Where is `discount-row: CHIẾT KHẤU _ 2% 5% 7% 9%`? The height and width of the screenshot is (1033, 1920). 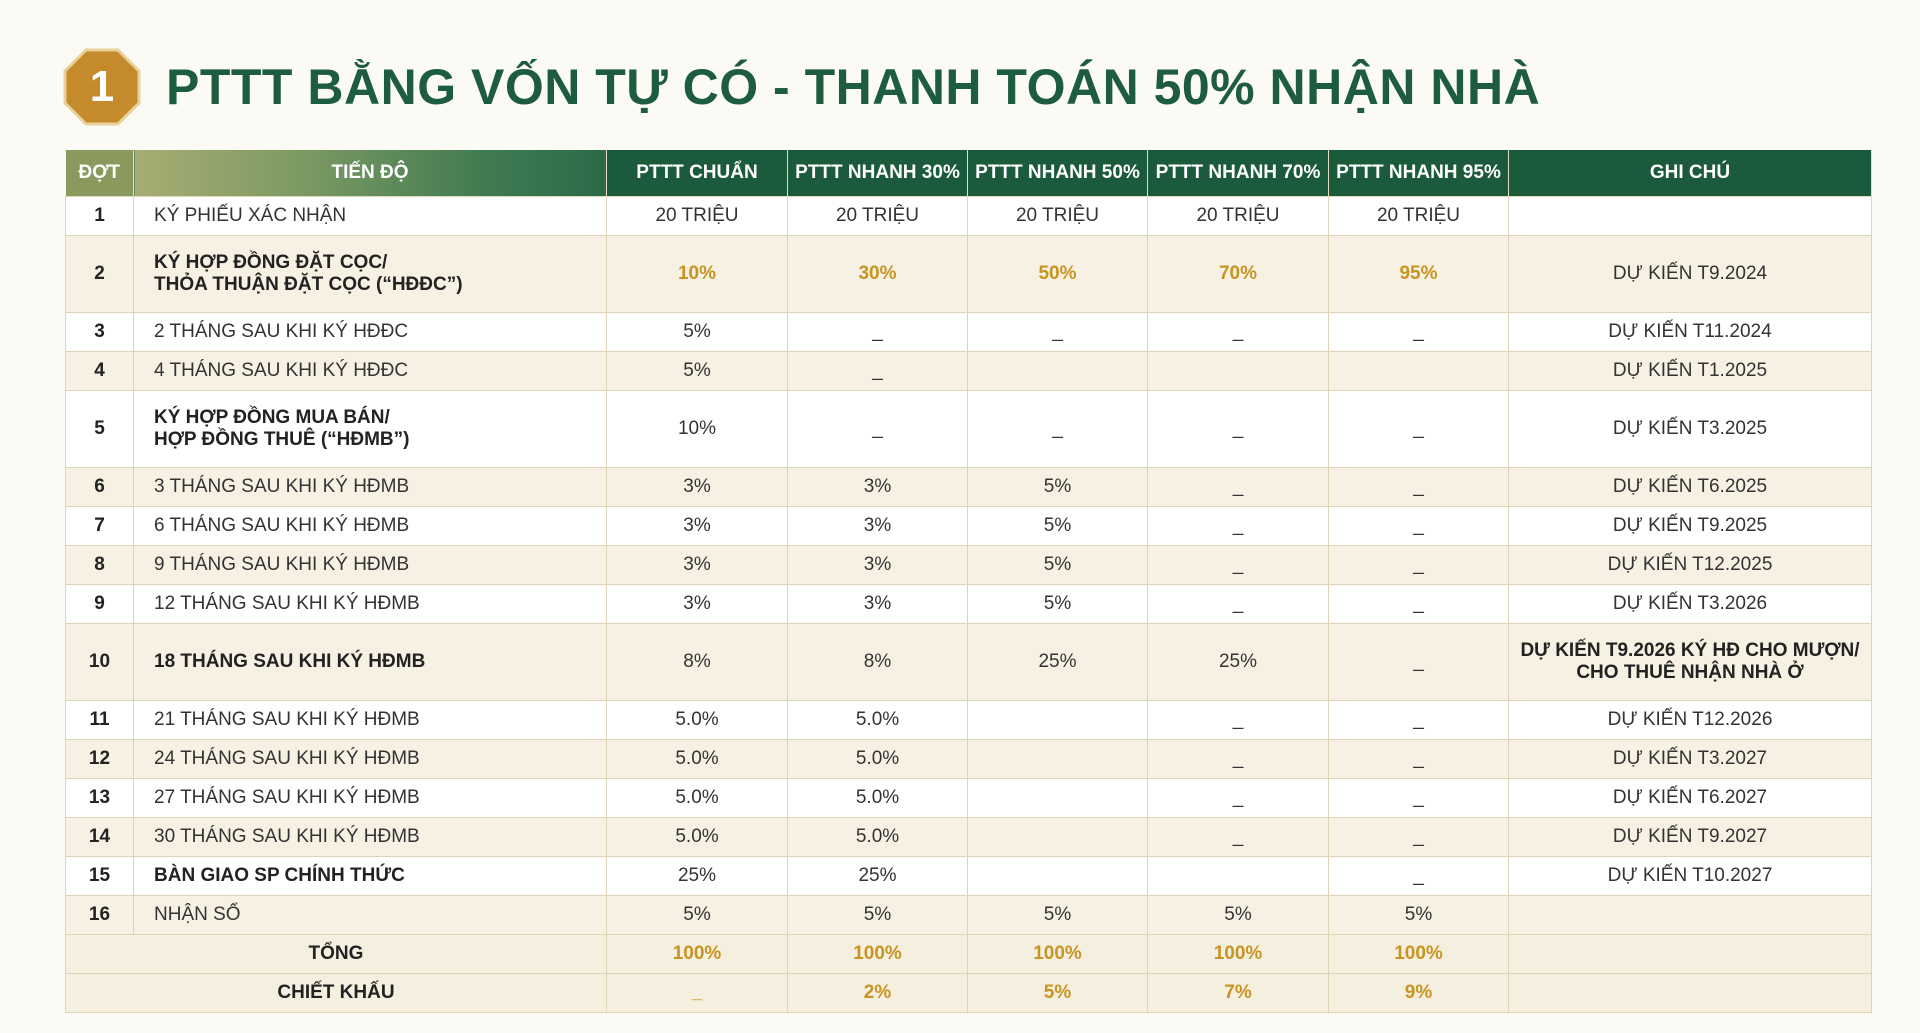 discount-row: CHIẾT KHẤU _ 2% 5% 7% 9% is located at coordinates (968, 993).